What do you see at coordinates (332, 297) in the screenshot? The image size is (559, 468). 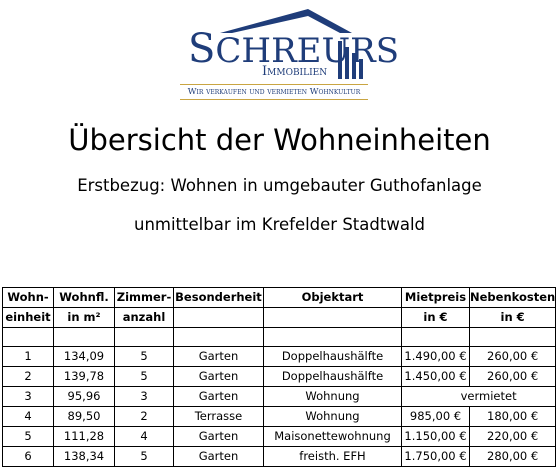 I see `header-objektart: Objektart` at bounding box center [332, 297].